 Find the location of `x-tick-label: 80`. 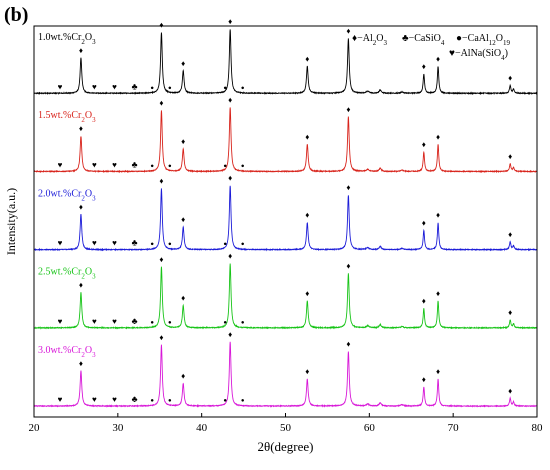

x-tick-label: 80 is located at coordinates (538, 428).